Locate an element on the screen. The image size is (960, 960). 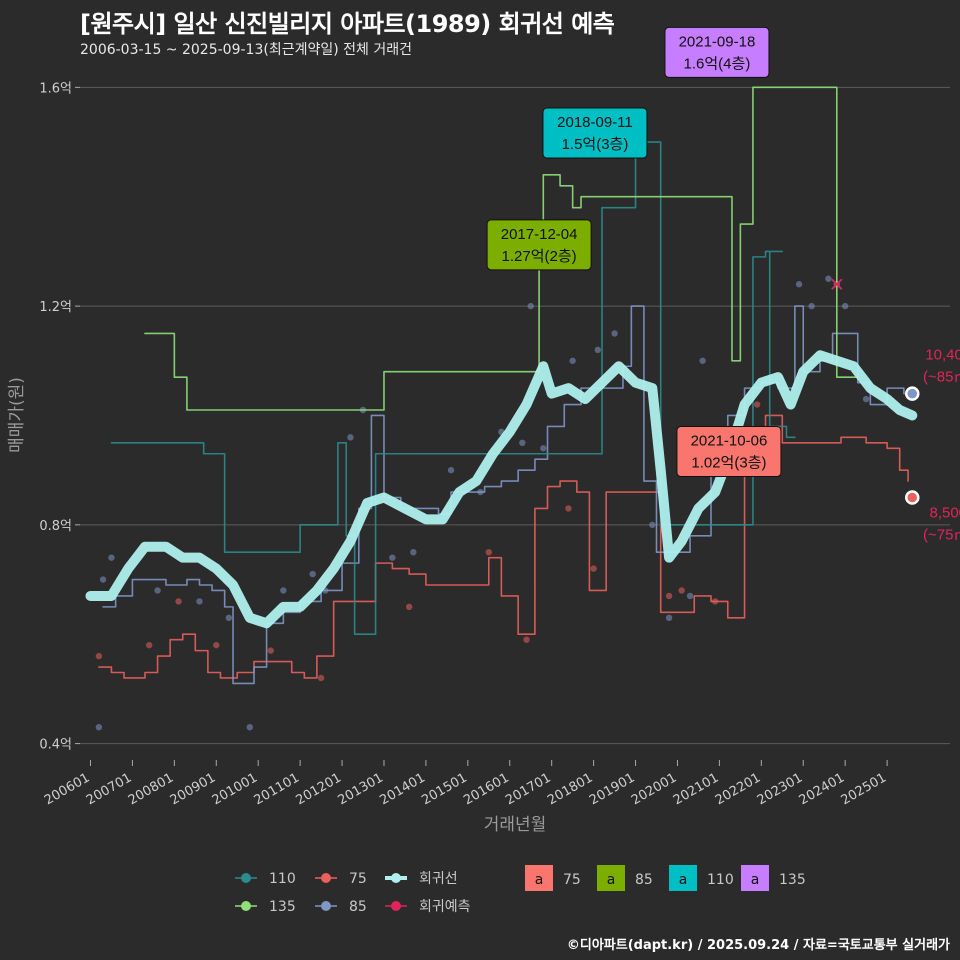
regression-predictions: 10,400 (~85㎡) 8,500 (~75㎡) is located at coordinates (862, 411).